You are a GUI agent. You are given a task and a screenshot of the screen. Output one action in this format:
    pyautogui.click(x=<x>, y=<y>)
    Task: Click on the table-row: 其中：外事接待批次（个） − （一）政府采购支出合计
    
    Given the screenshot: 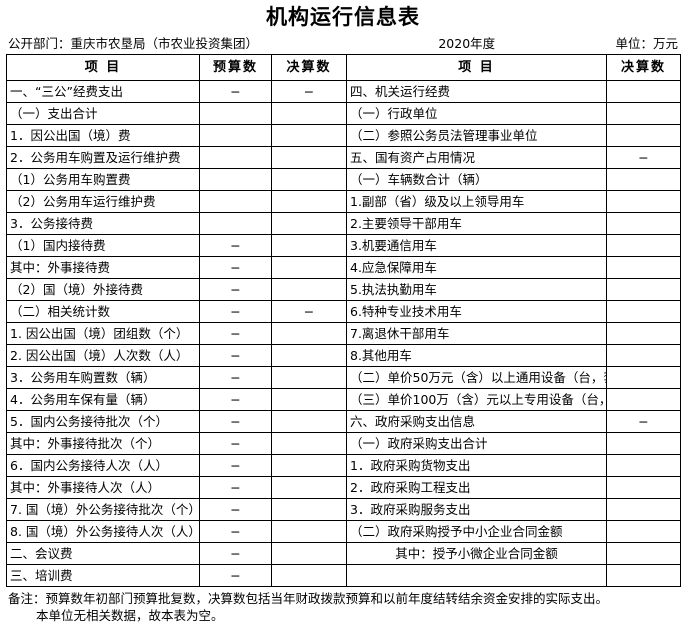 What is the action you would take?
    pyautogui.click(x=343, y=443)
    